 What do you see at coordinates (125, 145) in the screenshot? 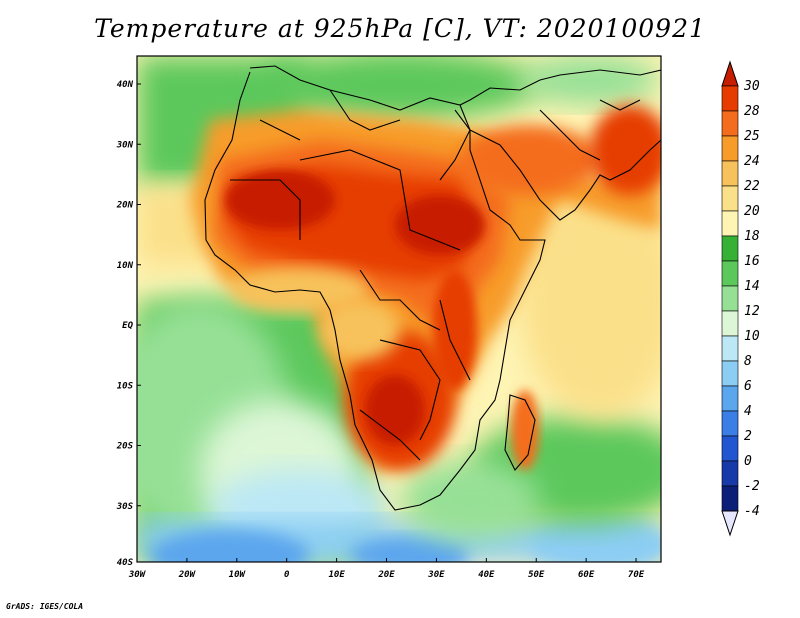
I see `lat-tick-label: 30N` at bounding box center [125, 145].